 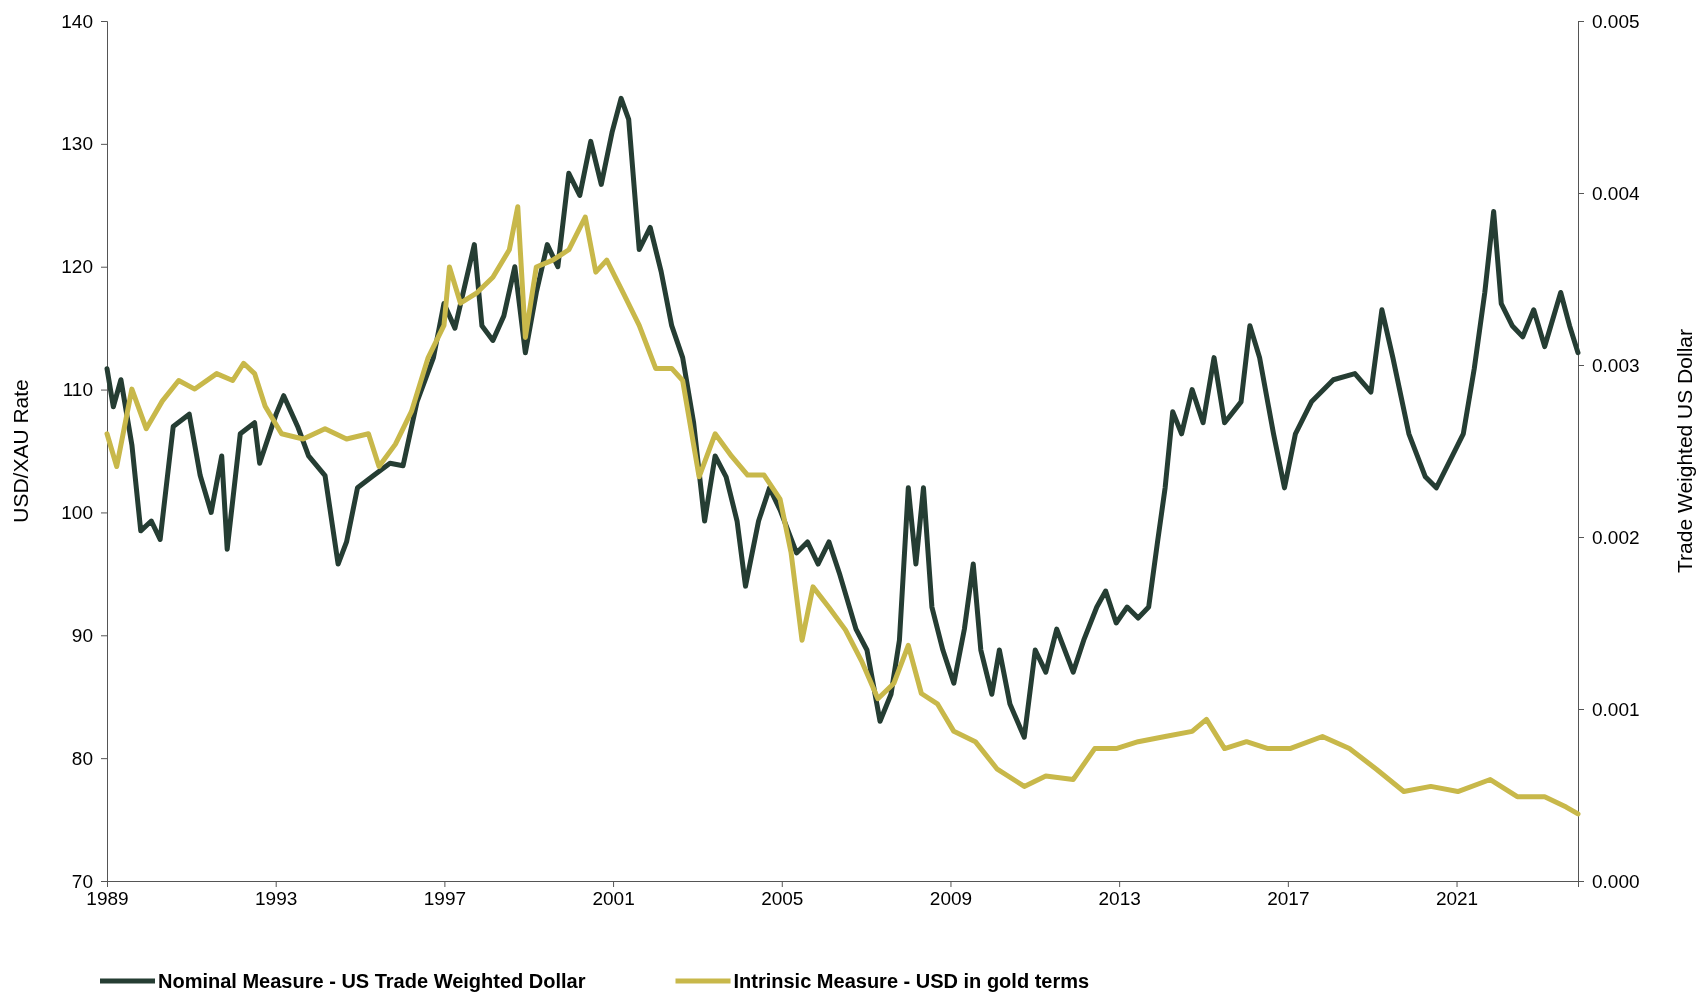 What do you see at coordinates (951, 899) in the screenshot?
I see `x-tick-label: 2009` at bounding box center [951, 899].